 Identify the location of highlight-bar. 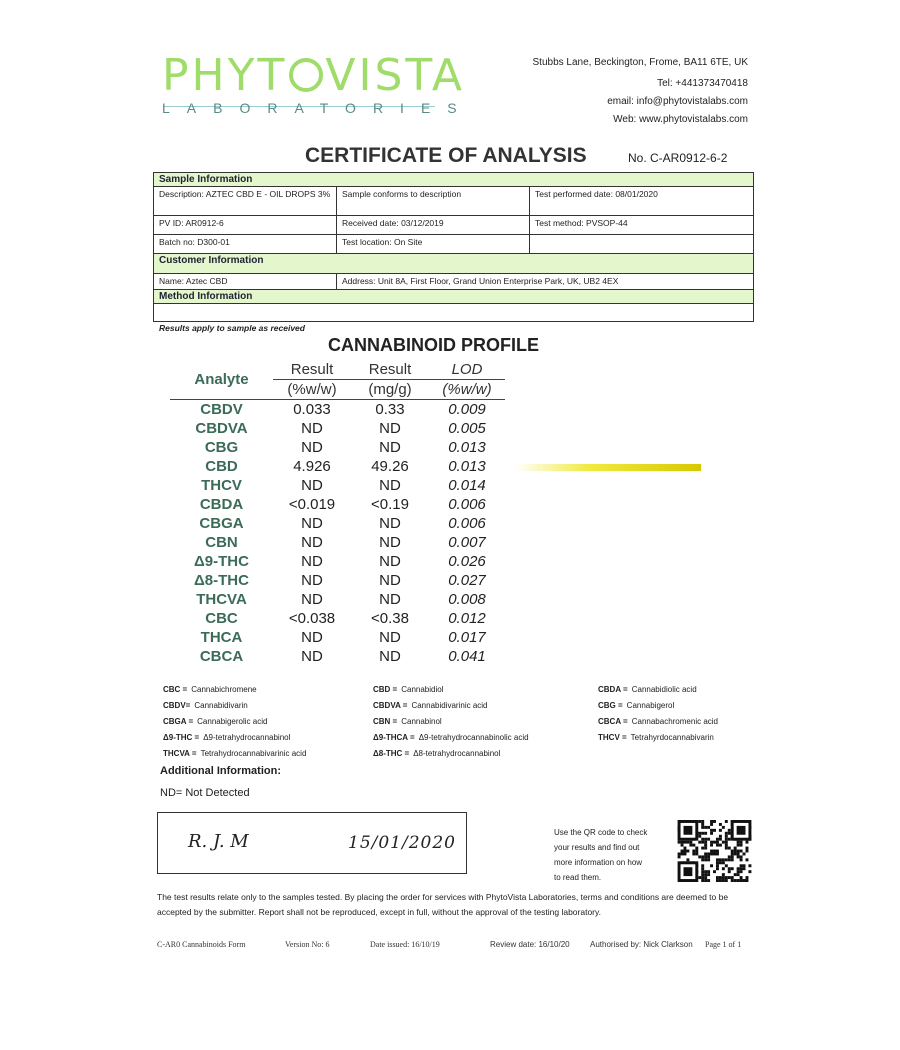
(608, 467).